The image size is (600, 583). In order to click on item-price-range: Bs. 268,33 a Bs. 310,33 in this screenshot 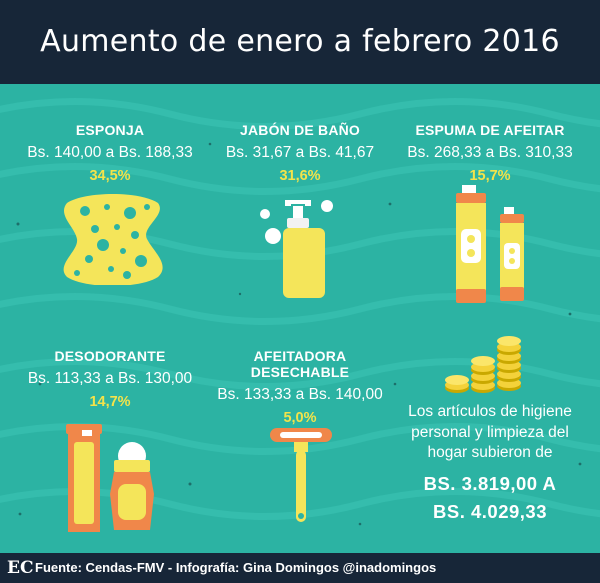, I will do `click(490, 152)`.